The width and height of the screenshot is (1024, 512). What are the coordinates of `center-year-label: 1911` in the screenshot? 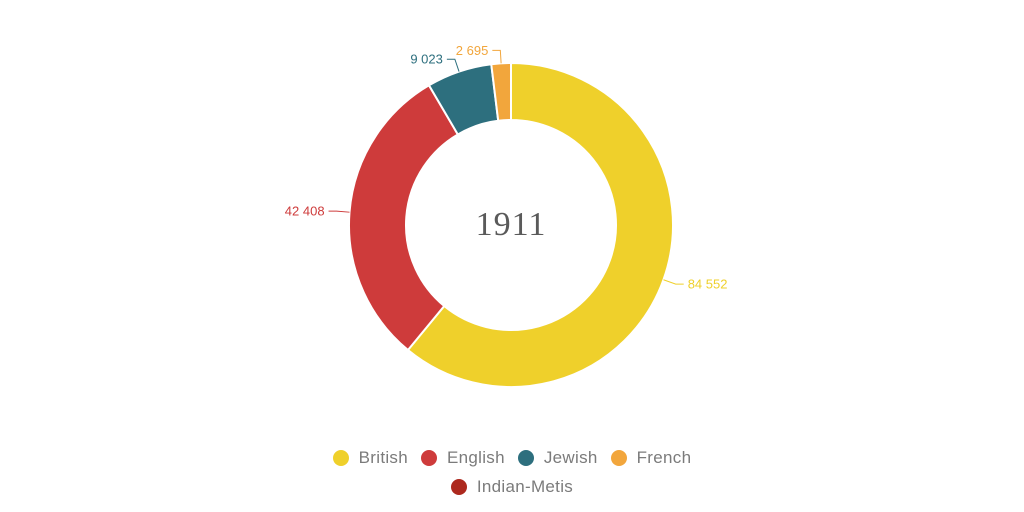 It's located at (511, 224).